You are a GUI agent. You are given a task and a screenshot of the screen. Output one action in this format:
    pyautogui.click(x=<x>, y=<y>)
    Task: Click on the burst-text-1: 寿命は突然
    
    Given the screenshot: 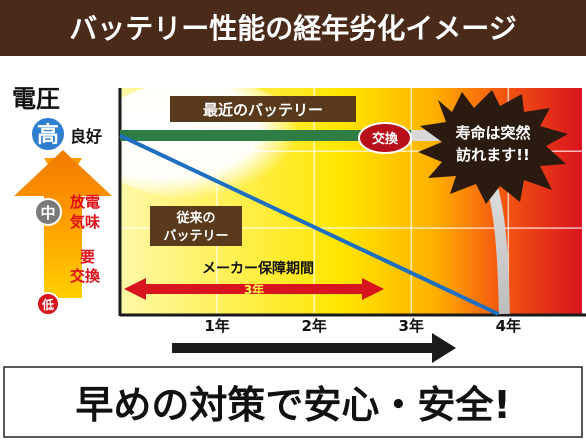 What is the action you would take?
    pyautogui.click(x=492, y=133)
    